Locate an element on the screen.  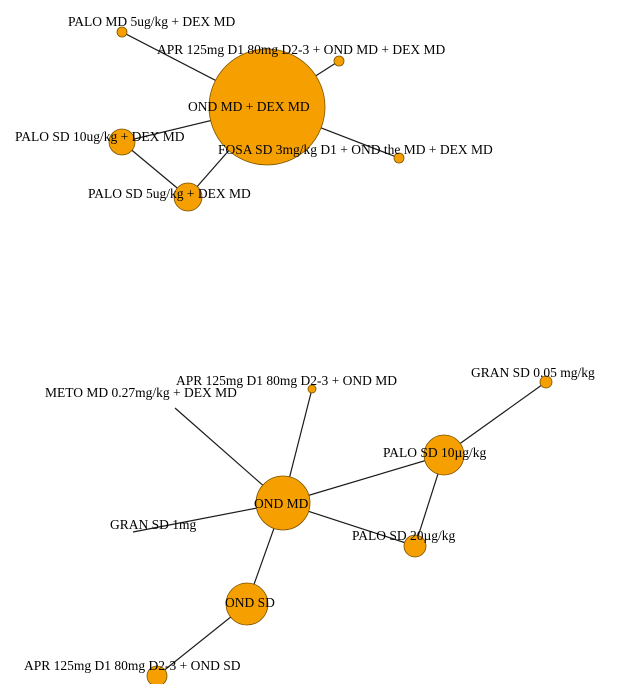
node-label-palo-md-5: PALO MD 5ug/kg + DEX MD is located at coordinates (152, 21).